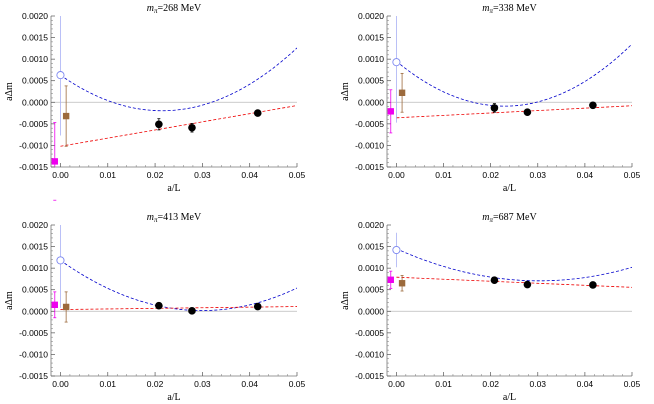  I want to click on panel-title: mπ=687 MeV, so click(509, 218).